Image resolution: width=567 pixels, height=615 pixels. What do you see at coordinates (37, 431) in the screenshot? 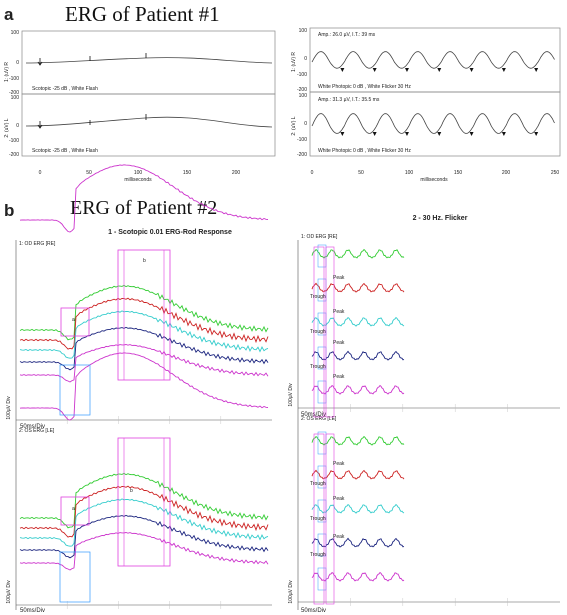
I see `b-bottom-os-label: 2: OS ERG [LE]` at bounding box center [37, 431].